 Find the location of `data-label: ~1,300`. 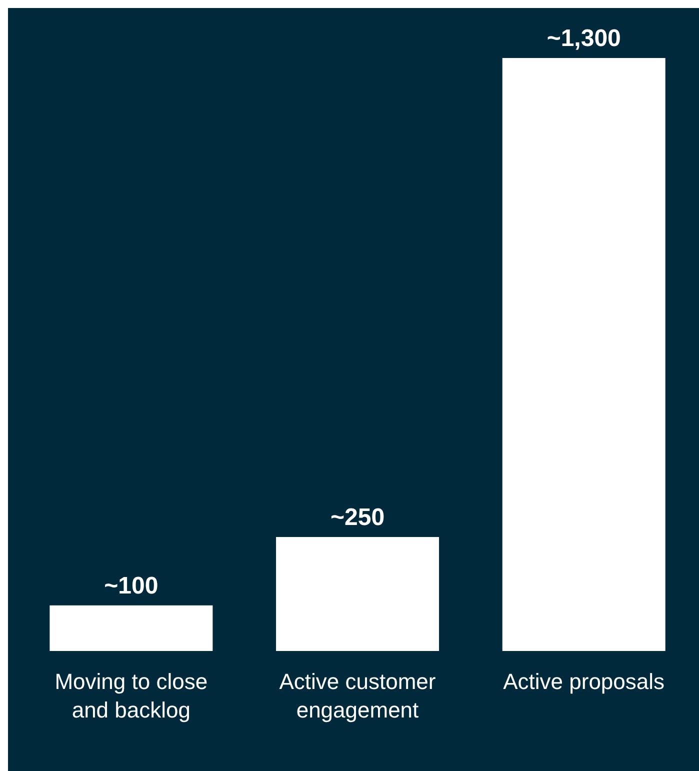

data-label: ~1,300 is located at coordinates (583, 38).